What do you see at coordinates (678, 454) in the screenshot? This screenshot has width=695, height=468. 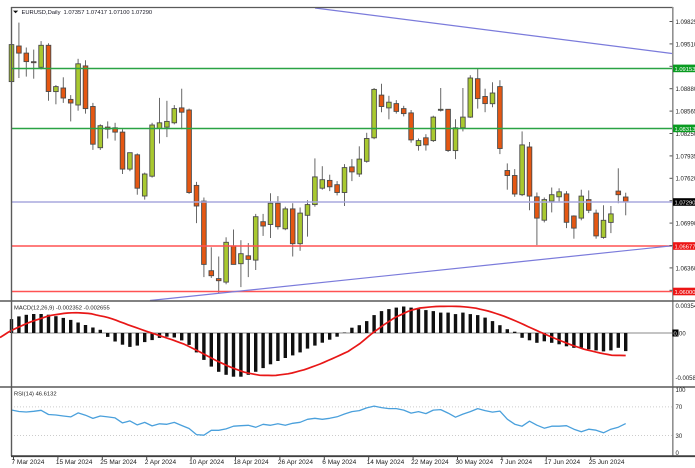 I see `svg-text: 0` at bounding box center [678, 454].